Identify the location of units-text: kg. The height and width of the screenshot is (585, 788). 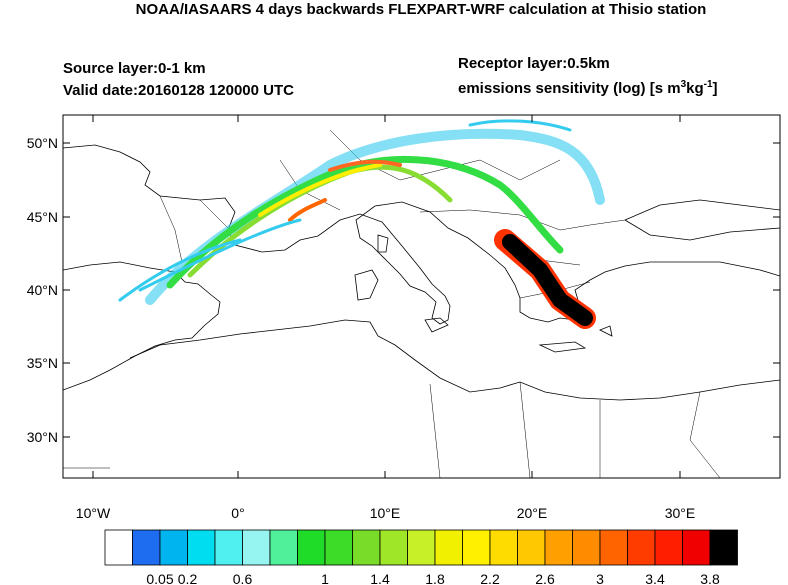
(695, 88).